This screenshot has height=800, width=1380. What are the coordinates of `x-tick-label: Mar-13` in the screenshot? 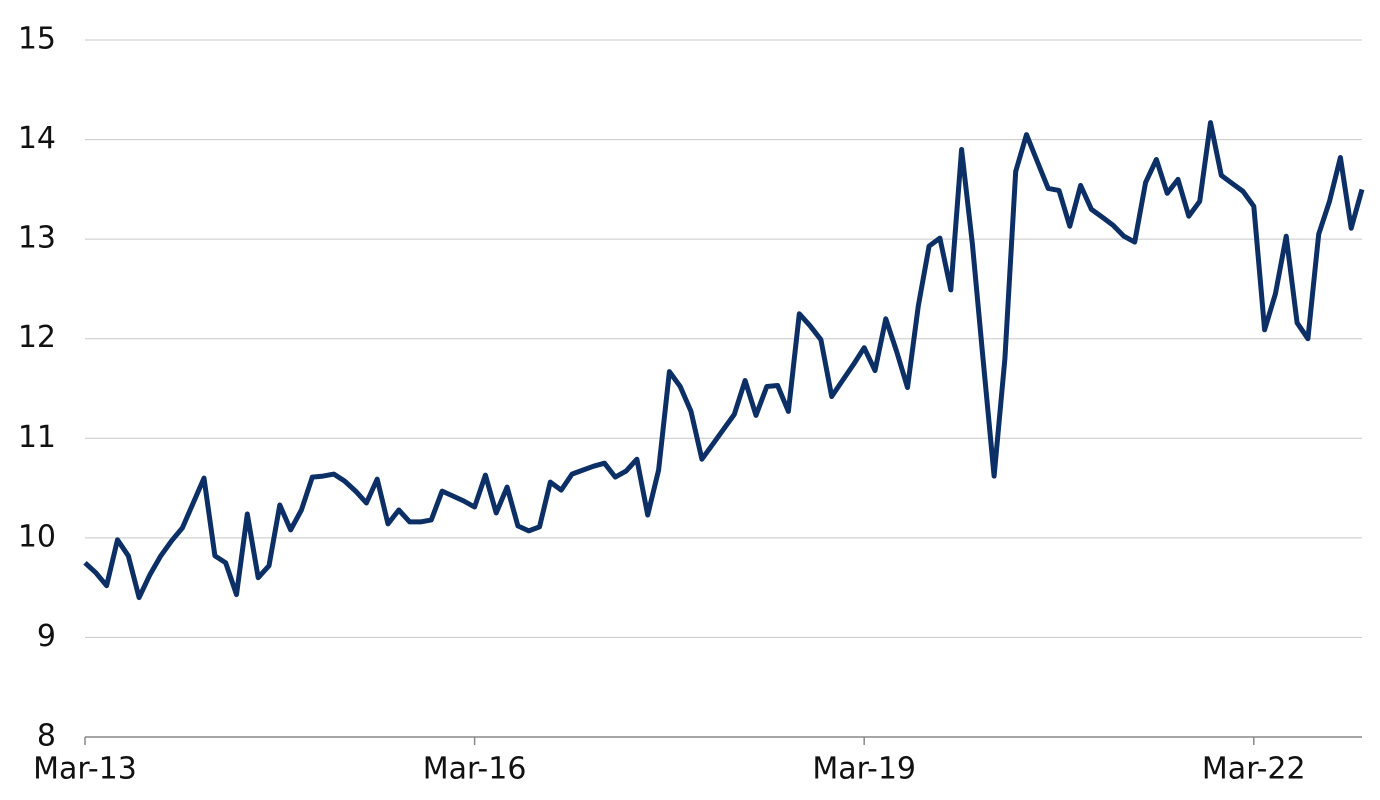 It's located at (85, 769).